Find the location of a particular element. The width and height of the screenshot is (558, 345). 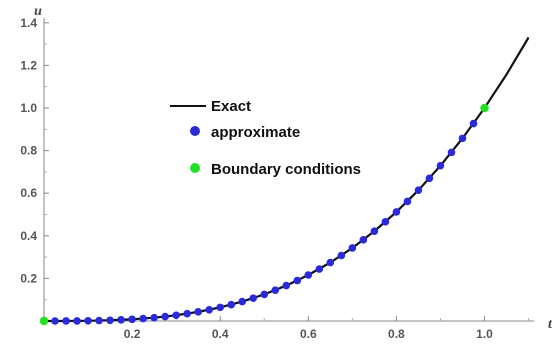

x-tick-label: 1.0 is located at coordinates (484, 334).